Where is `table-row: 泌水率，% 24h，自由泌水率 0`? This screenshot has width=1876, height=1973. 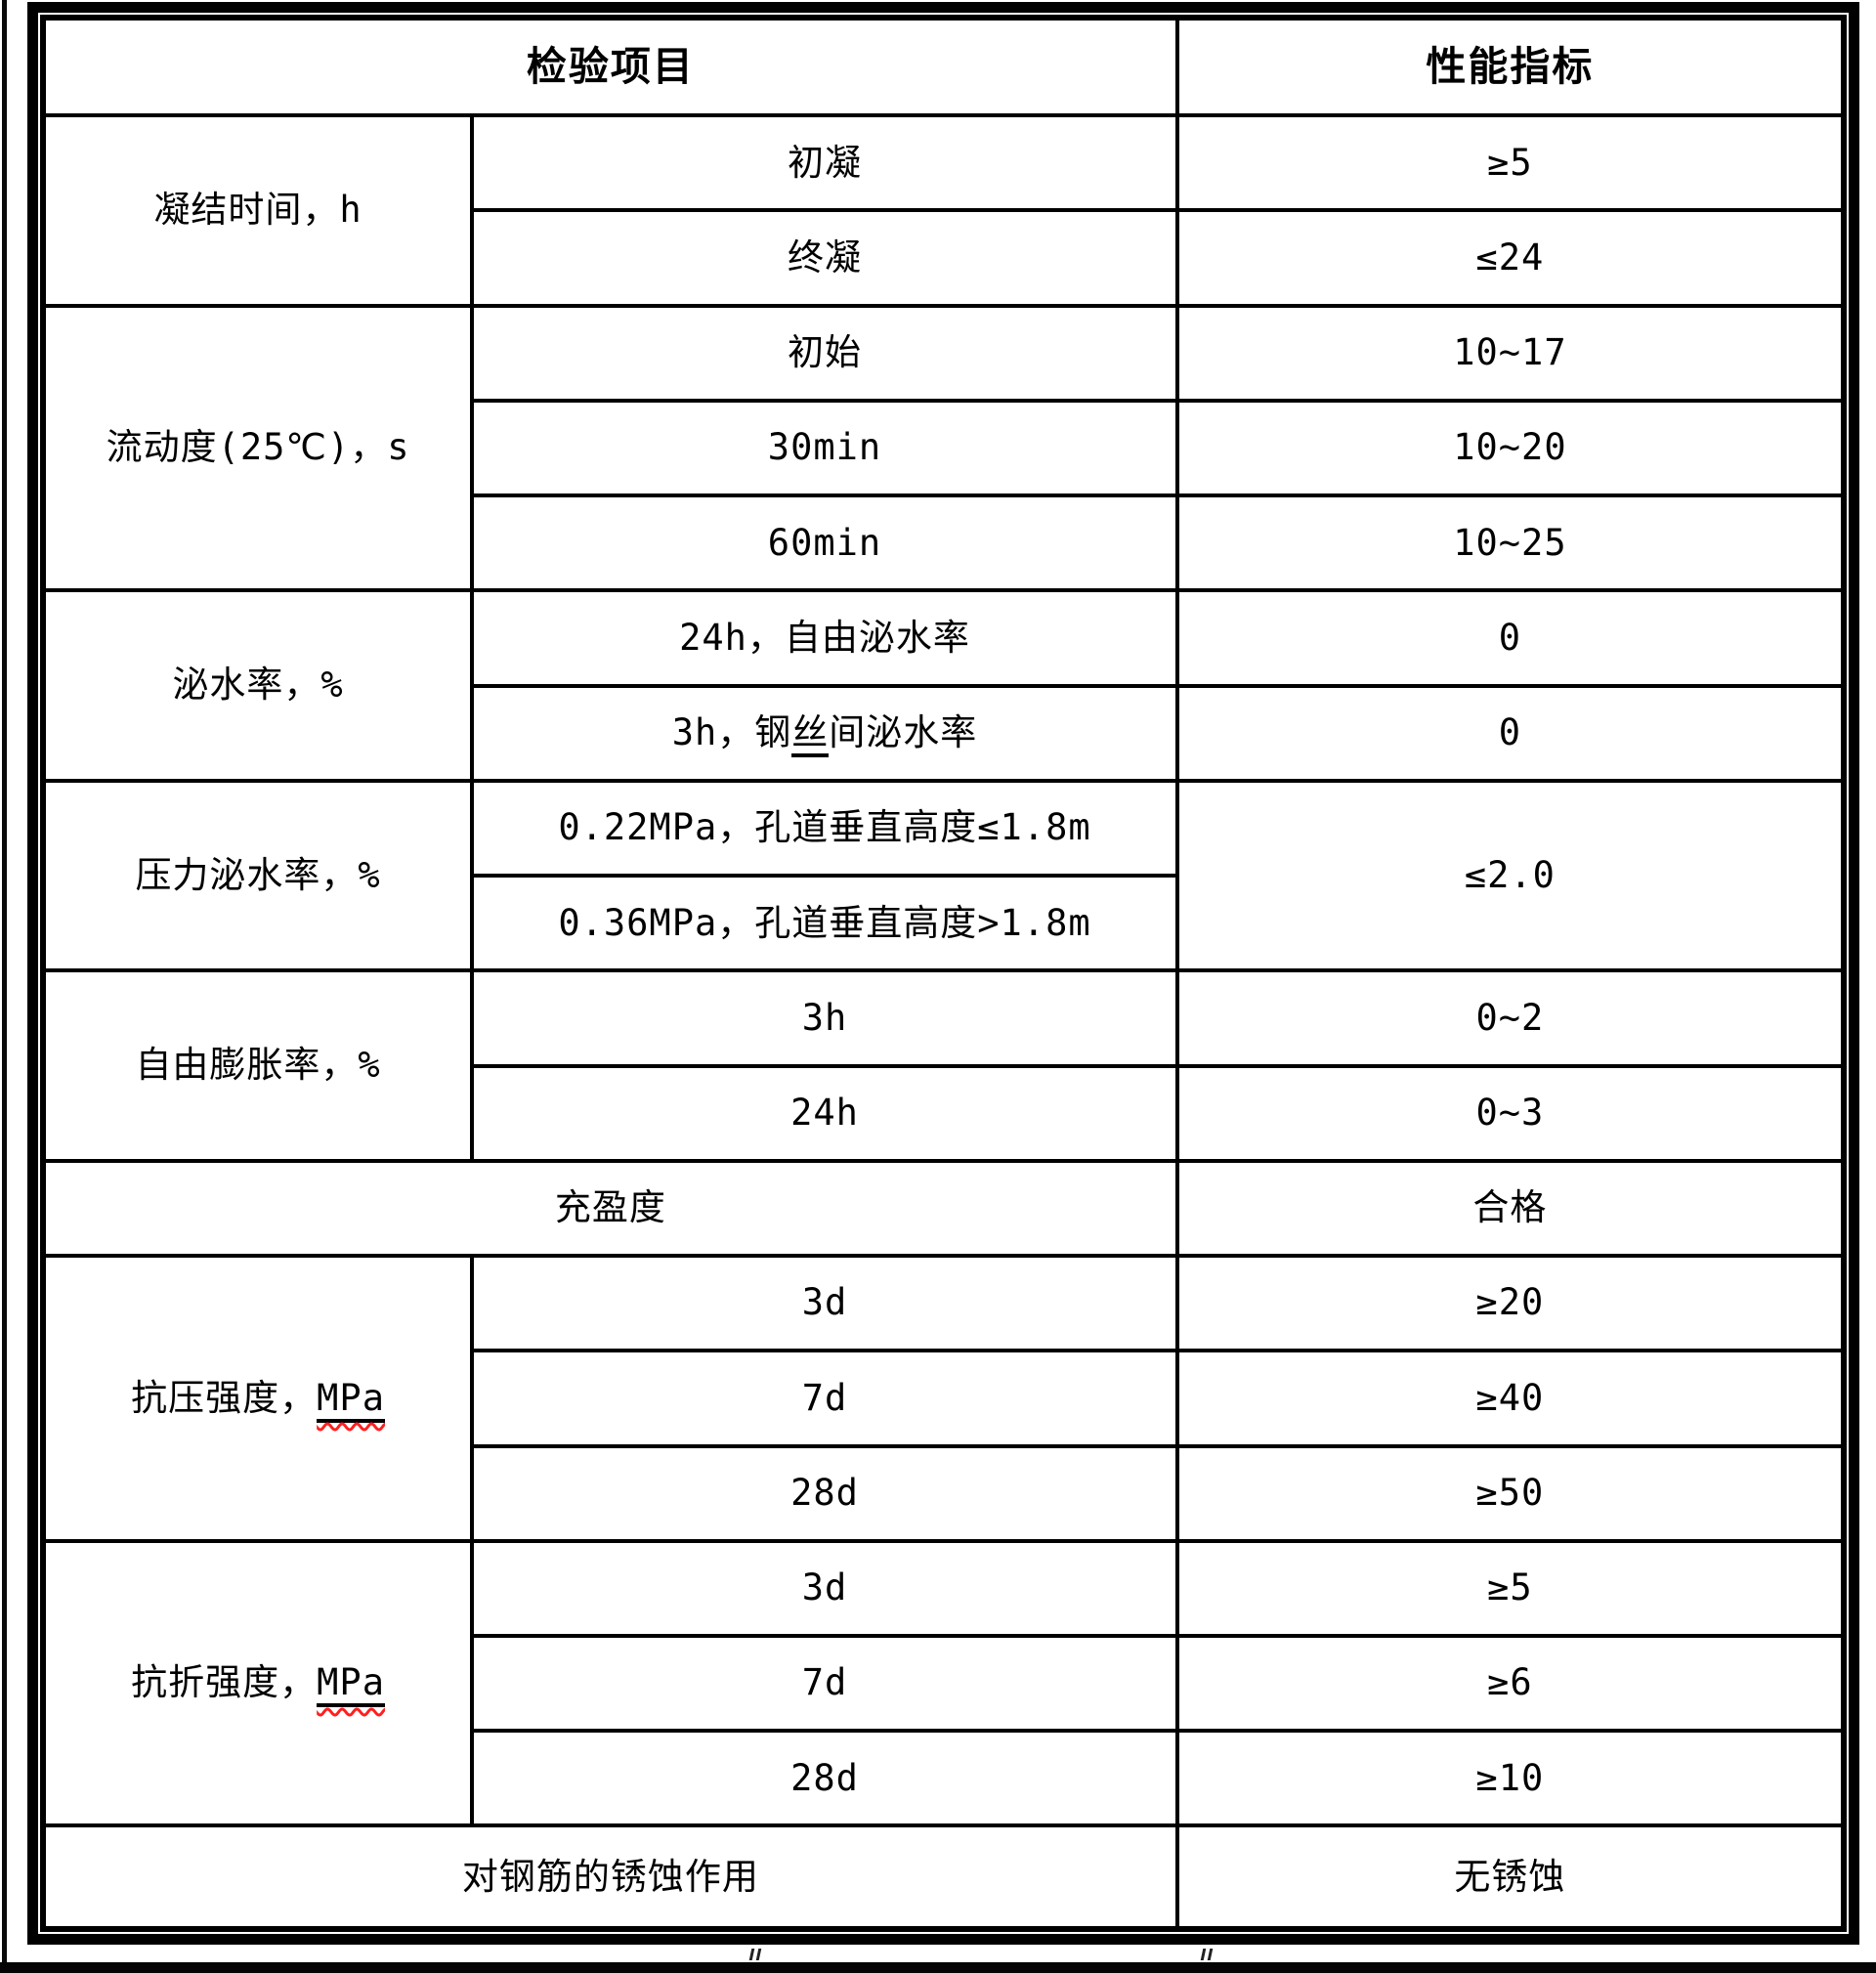 table-row: 泌水率，% 24h，自由泌水率 0 is located at coordinates (943, 685).